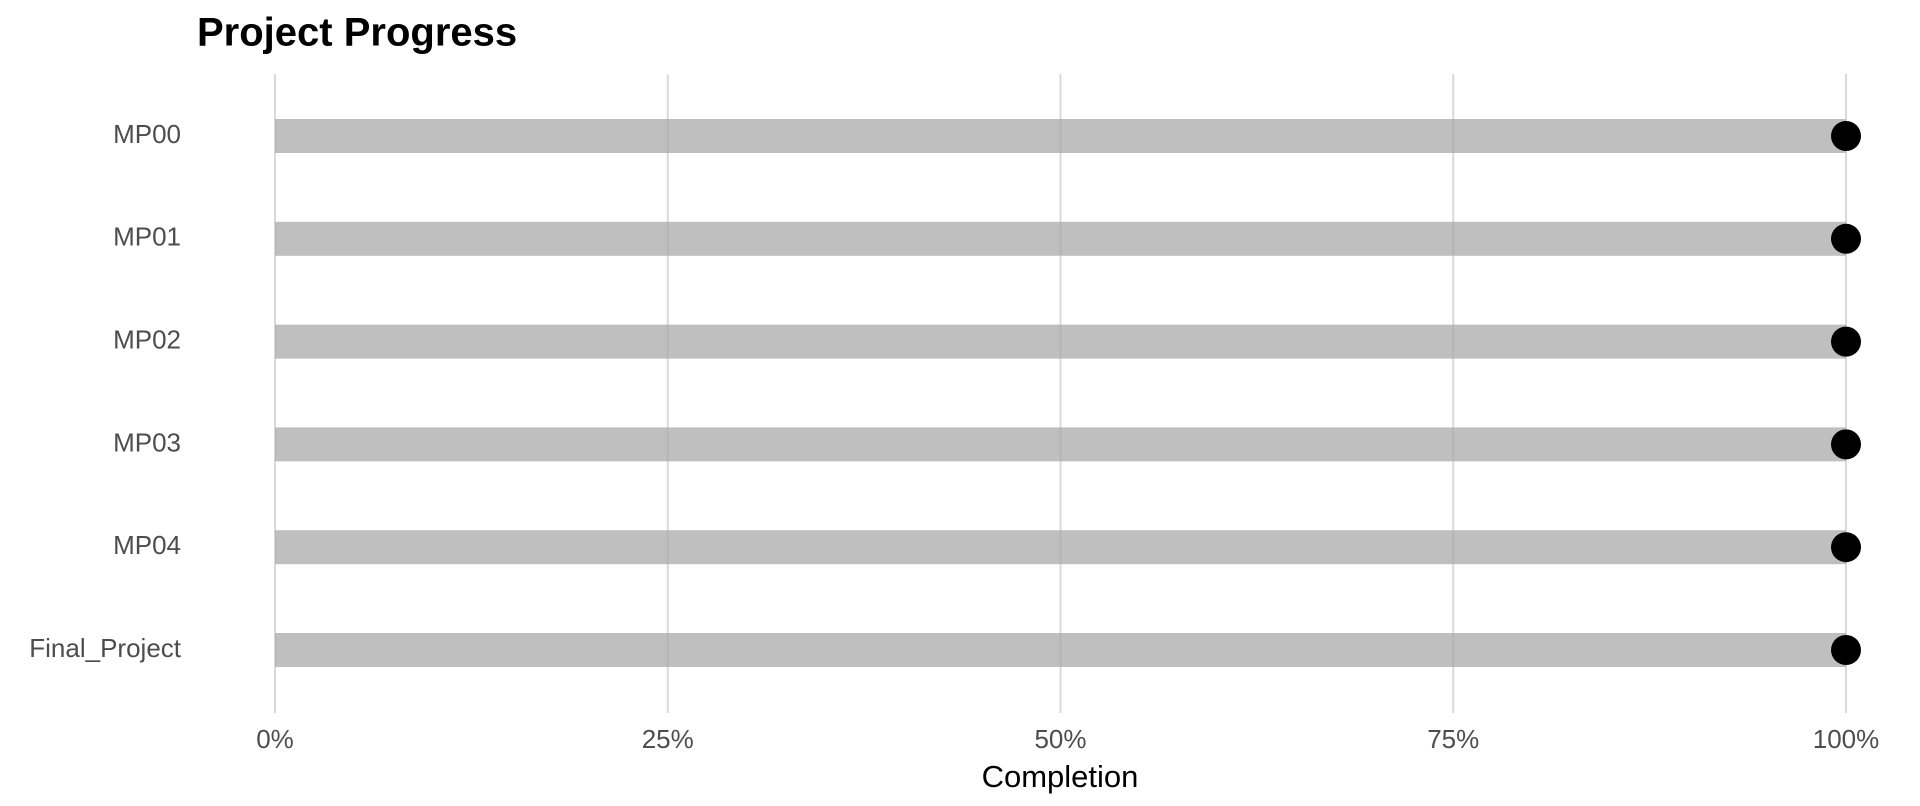  Describe the element at coordinates (275, 739) in the screenshot. I see `x-tick-label: 0%` at that location.